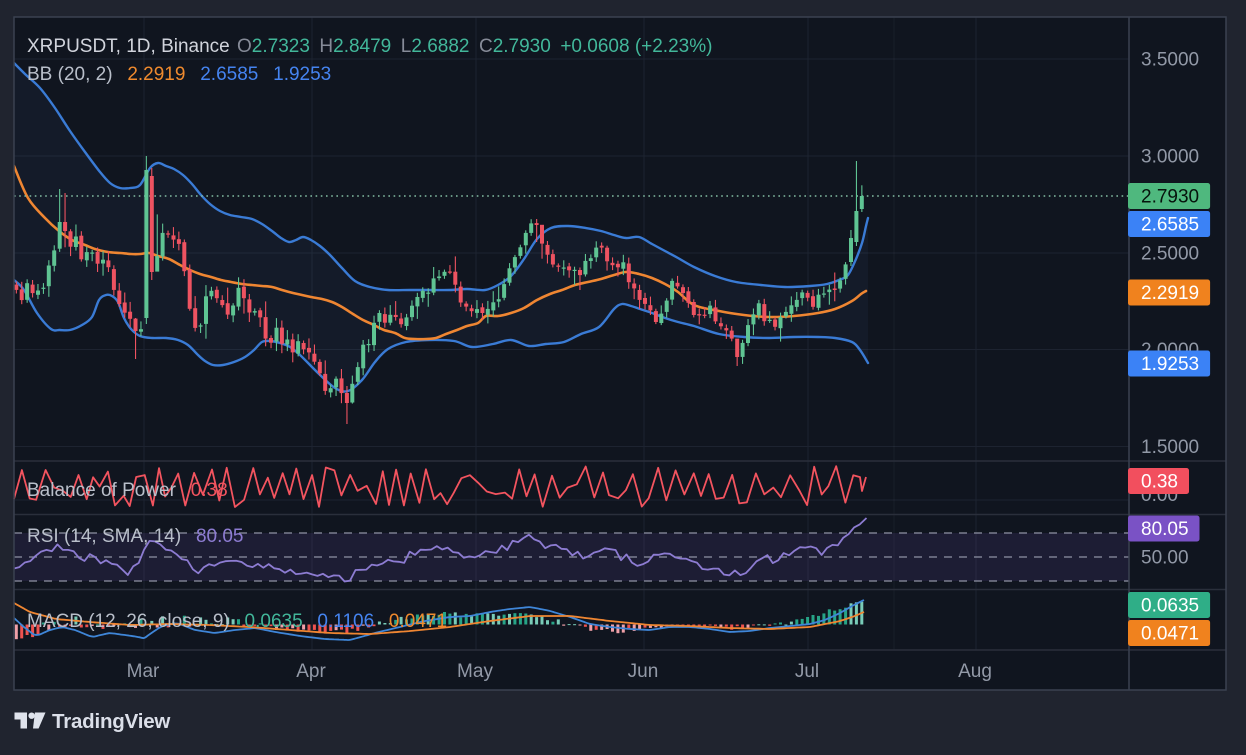  Describe the element at coordinates (1170, 447) in the screenshot. I see `svg-text: 1.5000` at that location.